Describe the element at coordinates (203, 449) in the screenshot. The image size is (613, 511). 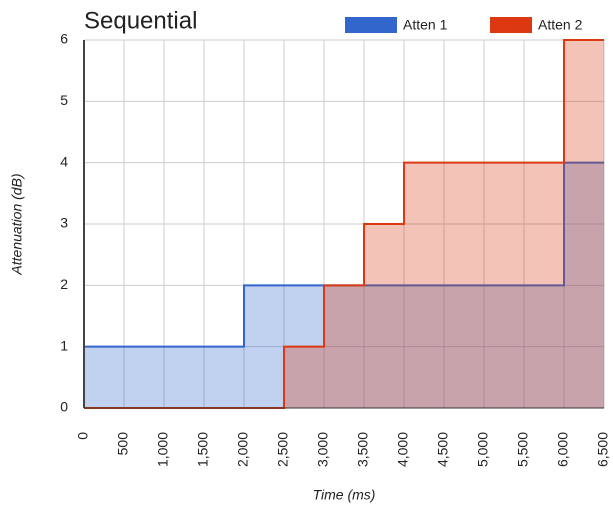
I see `x-tick-label: 1,500` at that location.